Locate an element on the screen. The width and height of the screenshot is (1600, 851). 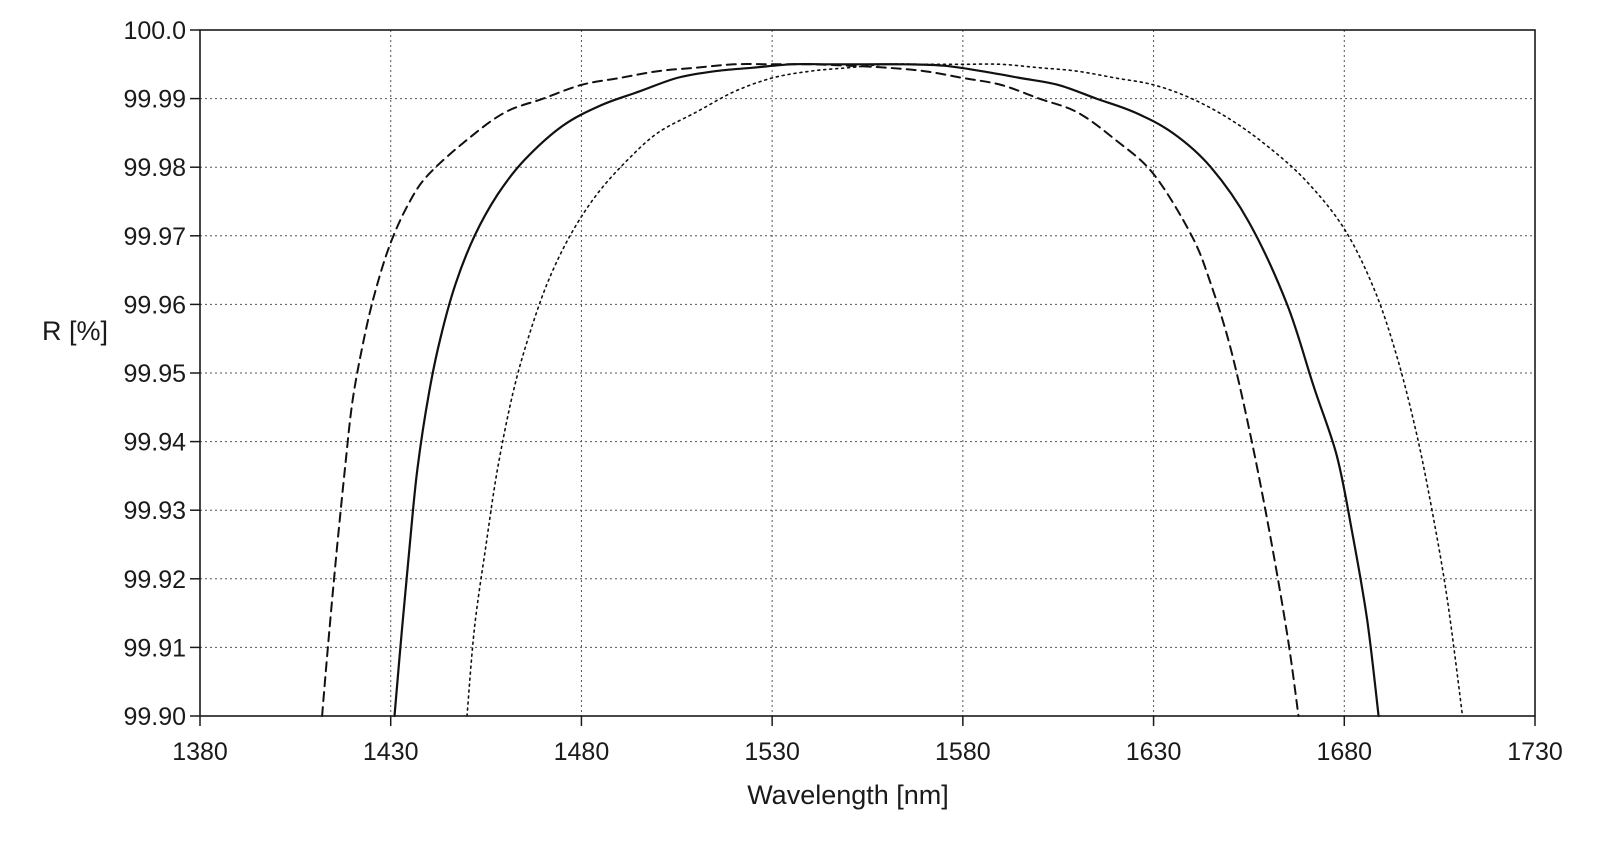
y-tick-label: 100.0 is located at coordinates (154, 31).